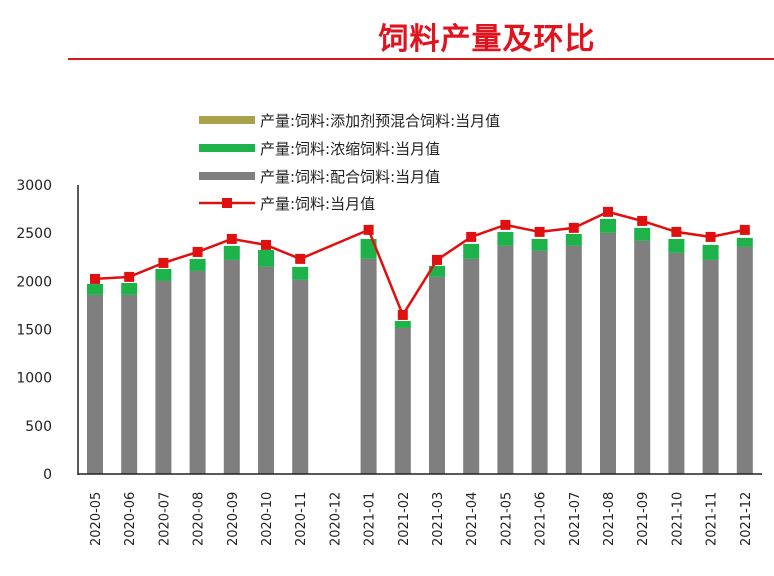 Image resolution: width=774 pixels, height=576 pixels. Describe the element at coordinates (677, 519) in the screenshot. I see `x-tick-label: 2021-10` at that location.